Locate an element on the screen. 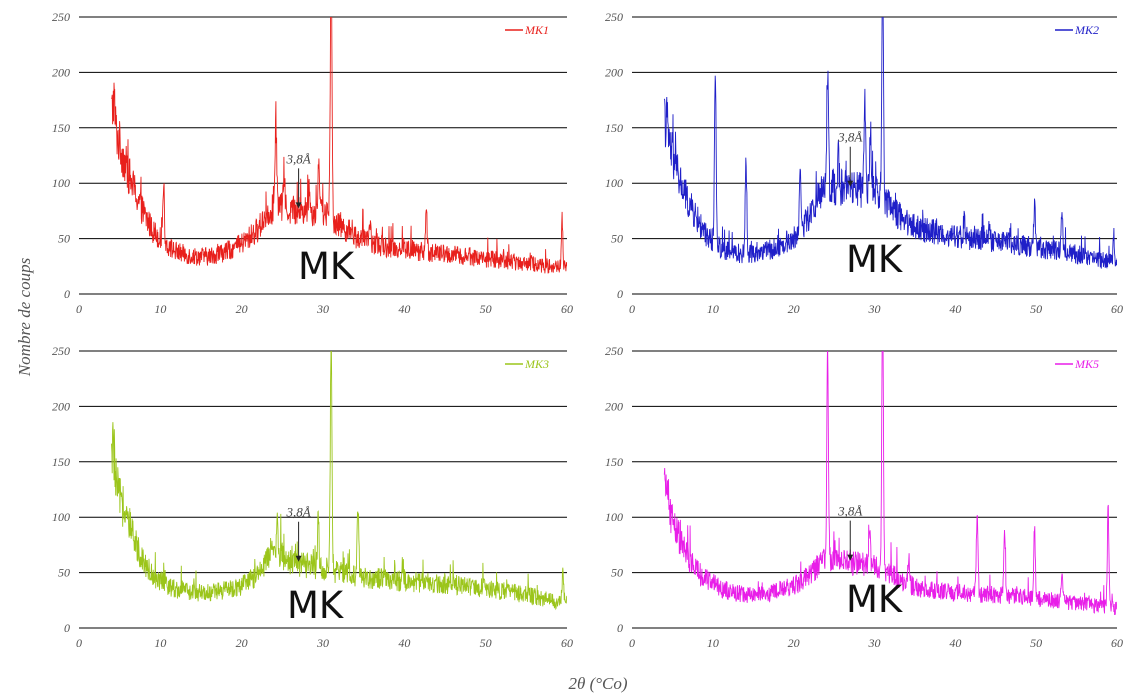 Image resolution: width=1130 pixels, height=697 pixels. x-axis-title: 2θ (°Co) is located at coordinates (597, 683).